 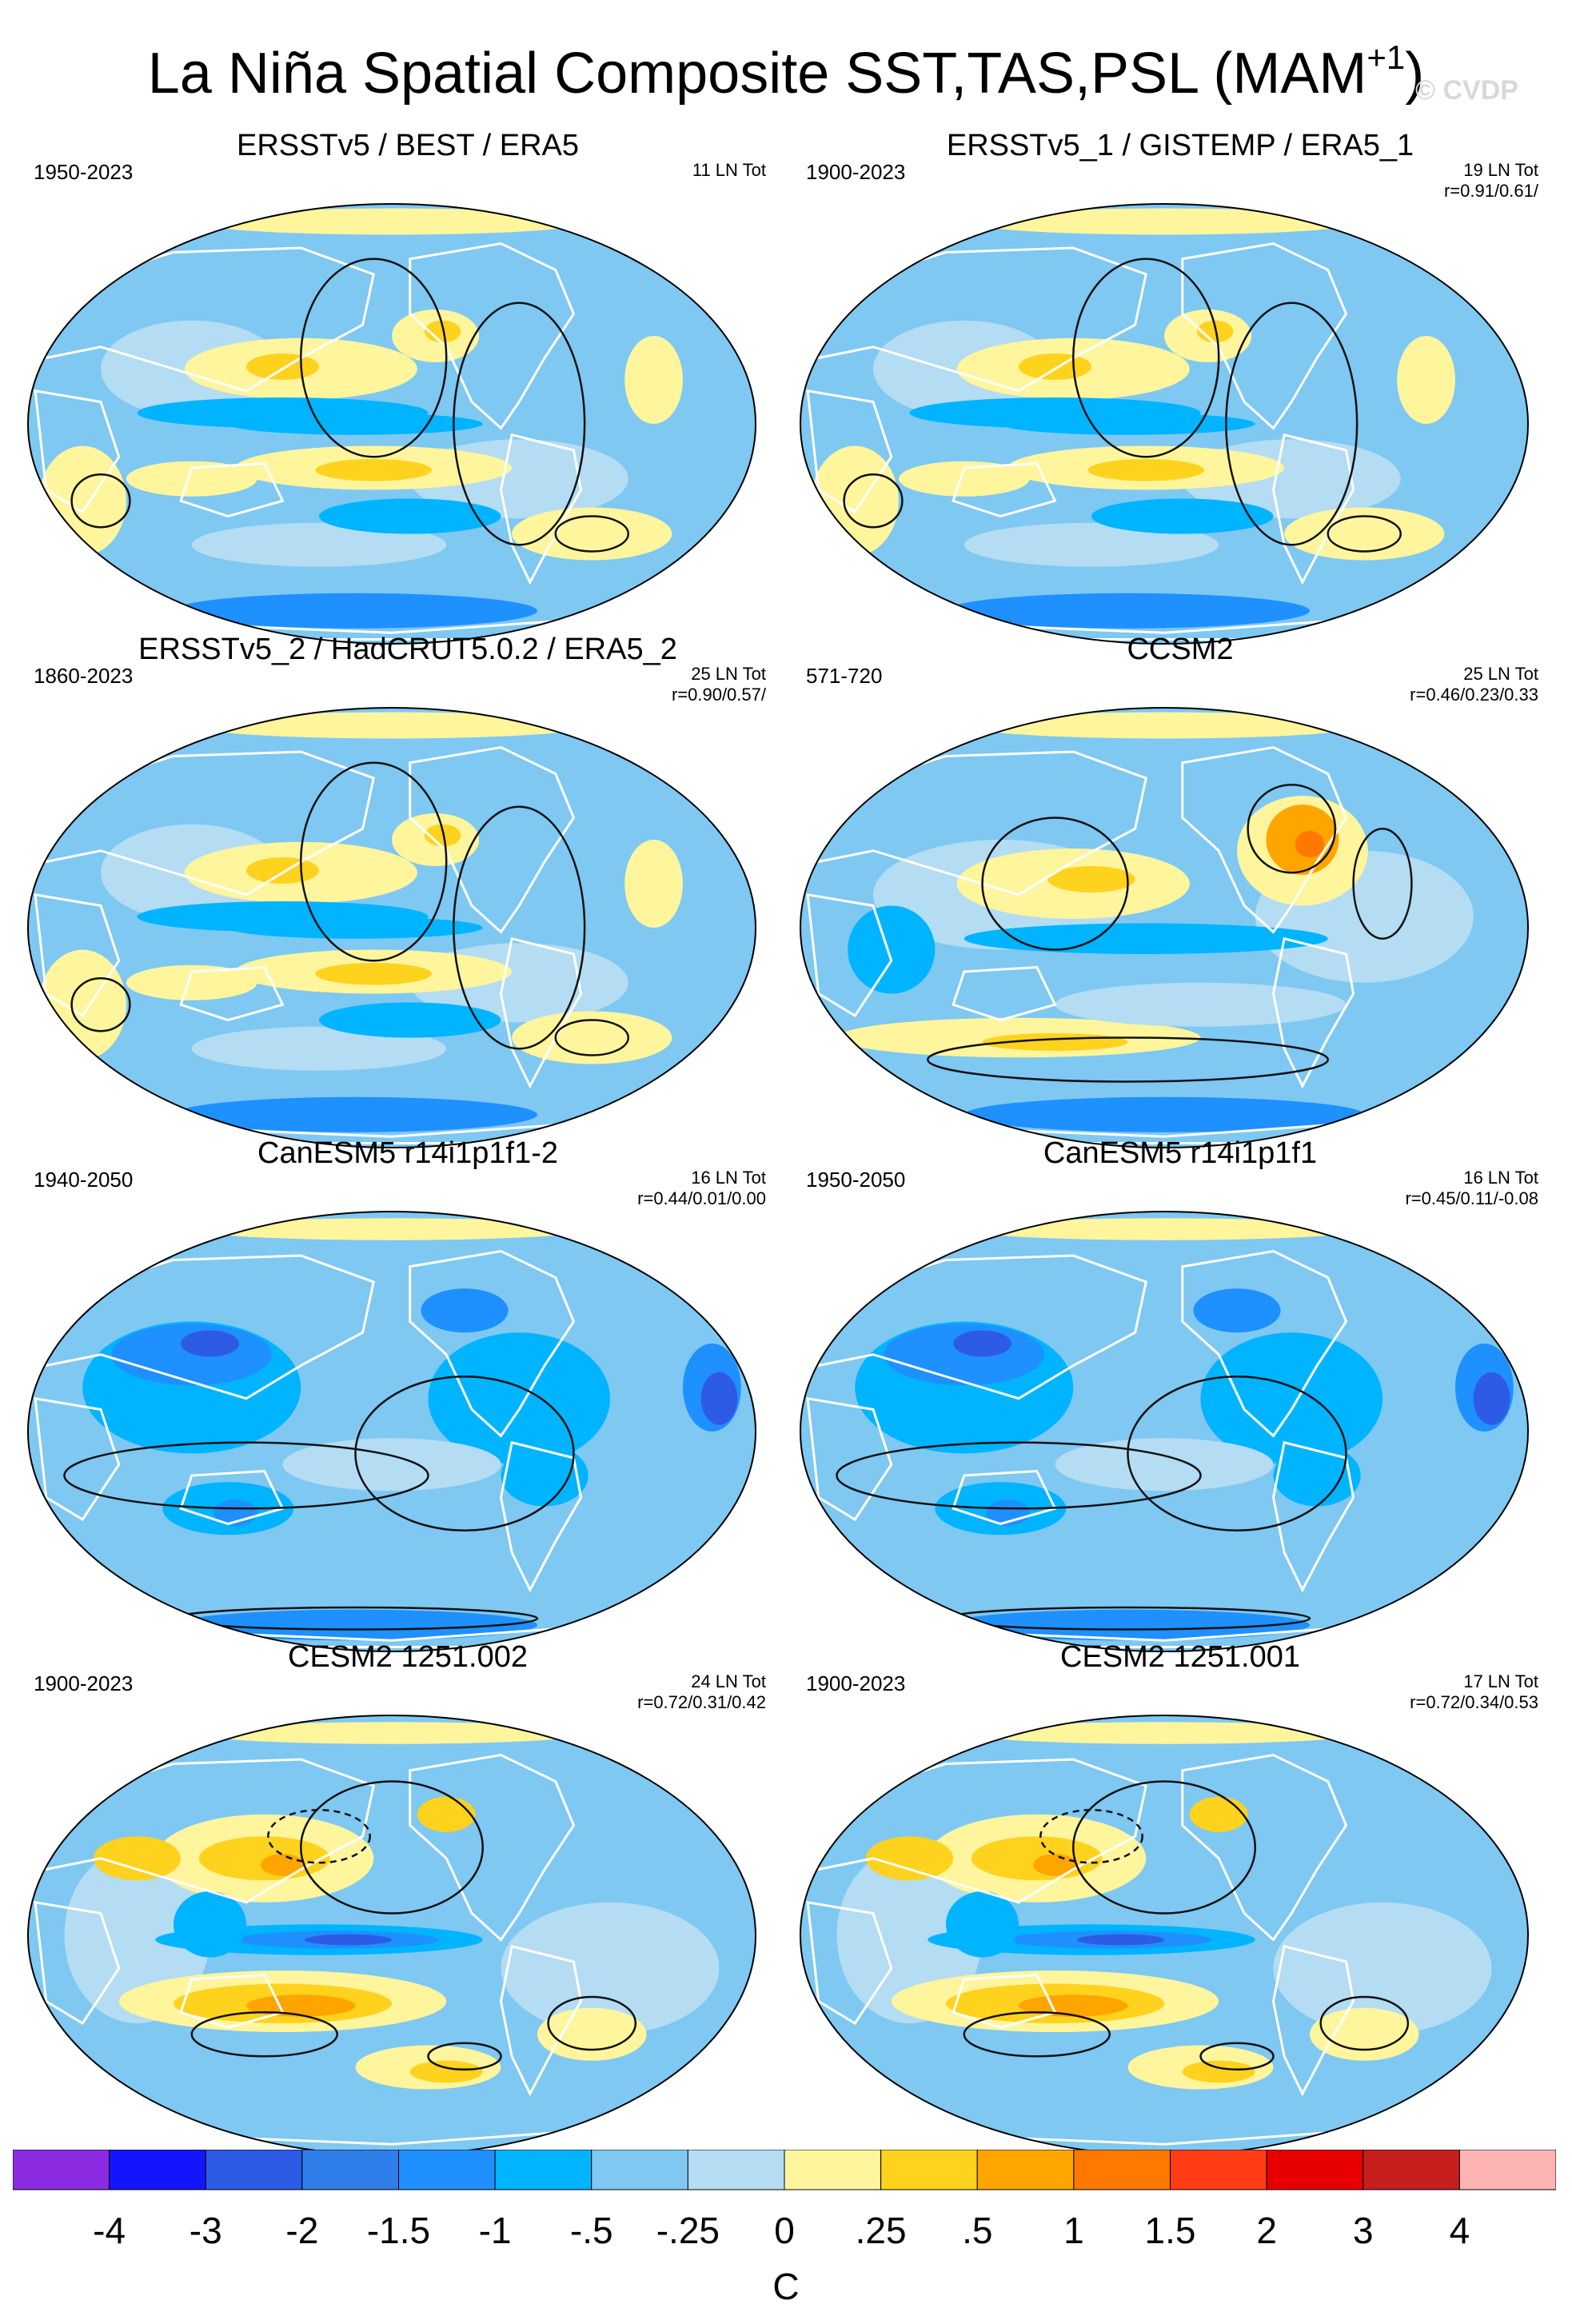 I want to click on colorbar-tick-label: -1, so click(x=495, y=2230).